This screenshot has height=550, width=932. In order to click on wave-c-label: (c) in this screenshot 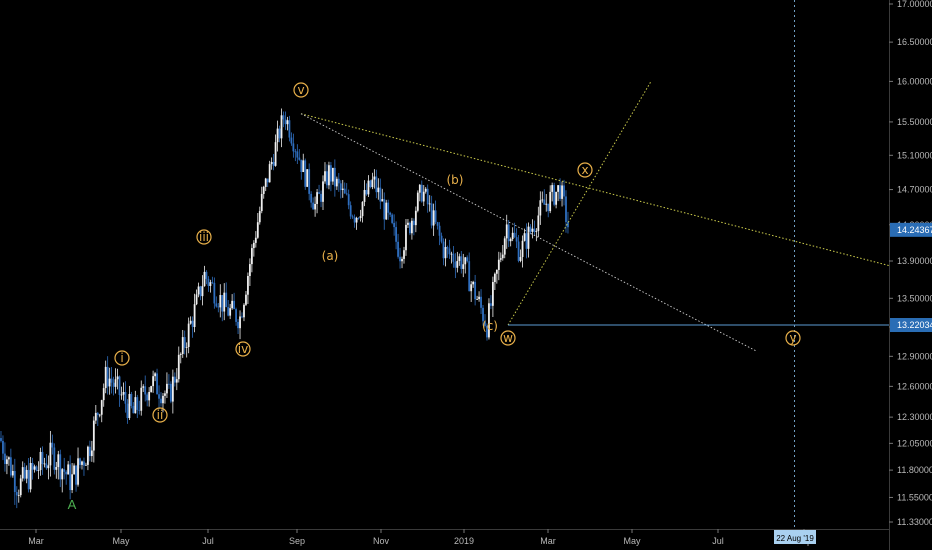, I will do `click(490, 326)`.